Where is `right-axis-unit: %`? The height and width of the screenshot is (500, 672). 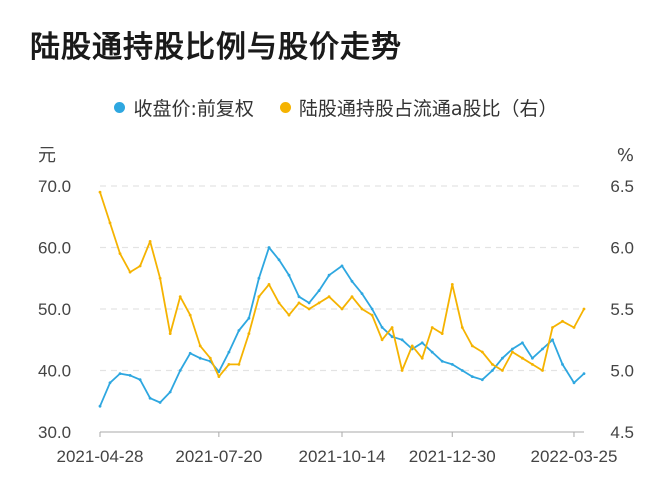 right-axis-unit: % is located at coordinates (625, 155).